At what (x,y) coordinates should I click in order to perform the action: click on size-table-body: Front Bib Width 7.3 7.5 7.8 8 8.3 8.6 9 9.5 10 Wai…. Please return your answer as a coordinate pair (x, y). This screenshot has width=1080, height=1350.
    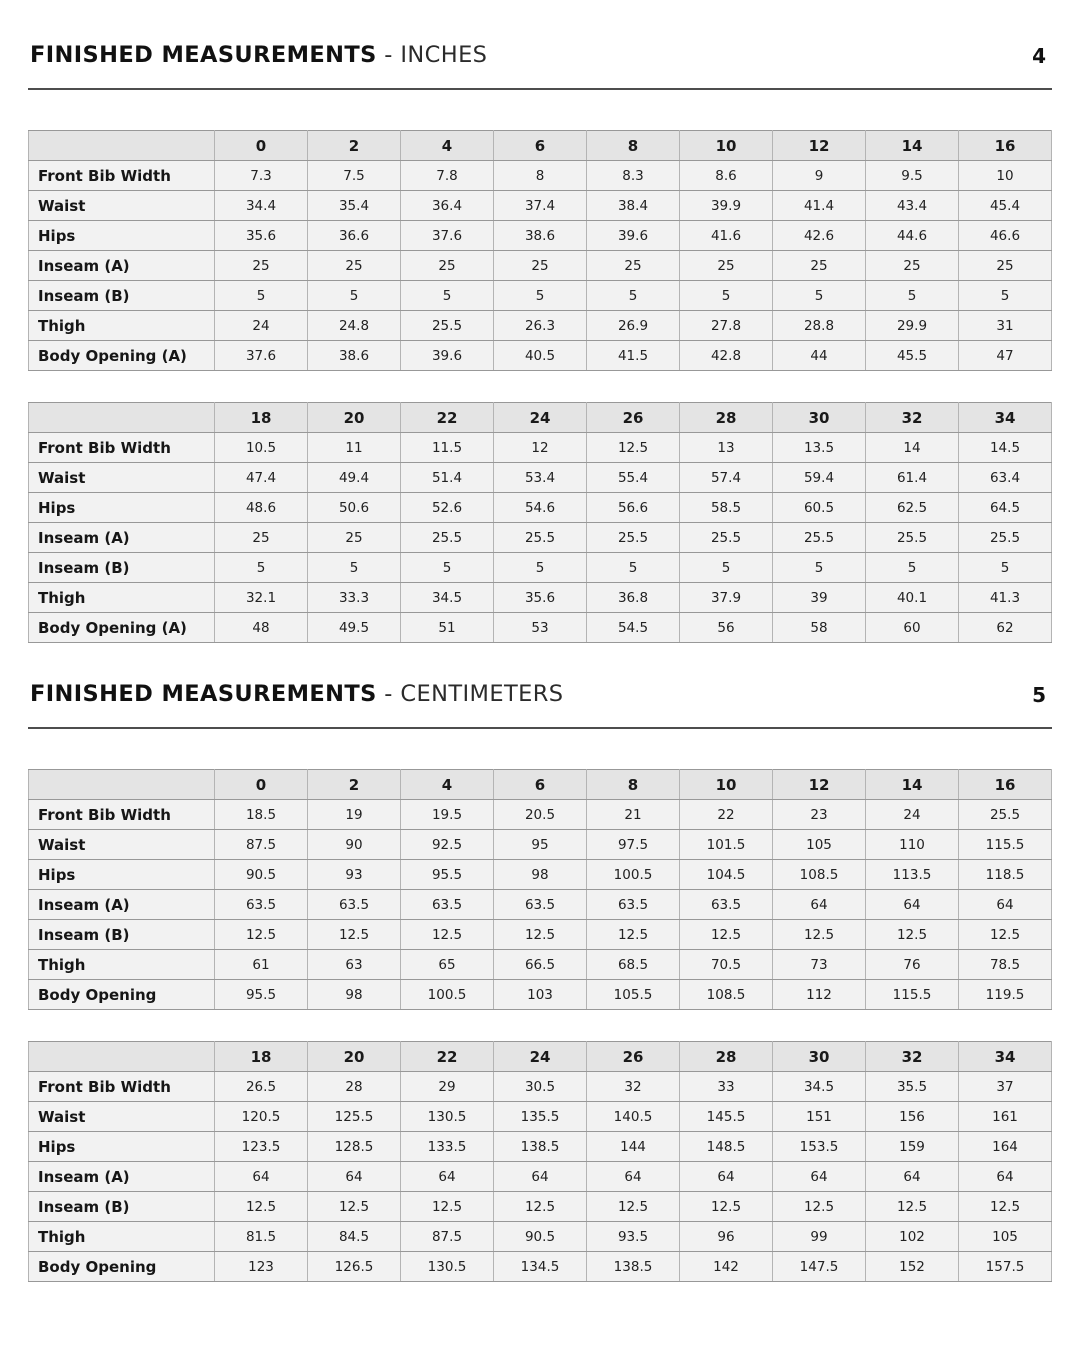
    Looking at the image, I should click on (540, 265).